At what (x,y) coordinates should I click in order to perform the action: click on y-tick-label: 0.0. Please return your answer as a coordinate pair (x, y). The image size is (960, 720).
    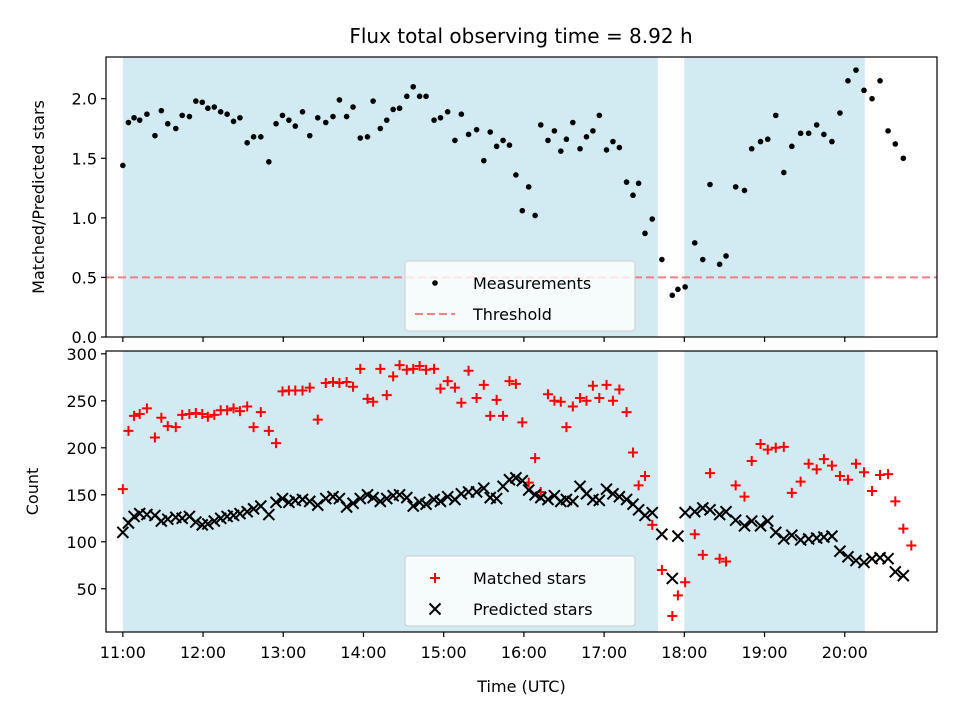
    Looking at the image, I should click on (84, 337).